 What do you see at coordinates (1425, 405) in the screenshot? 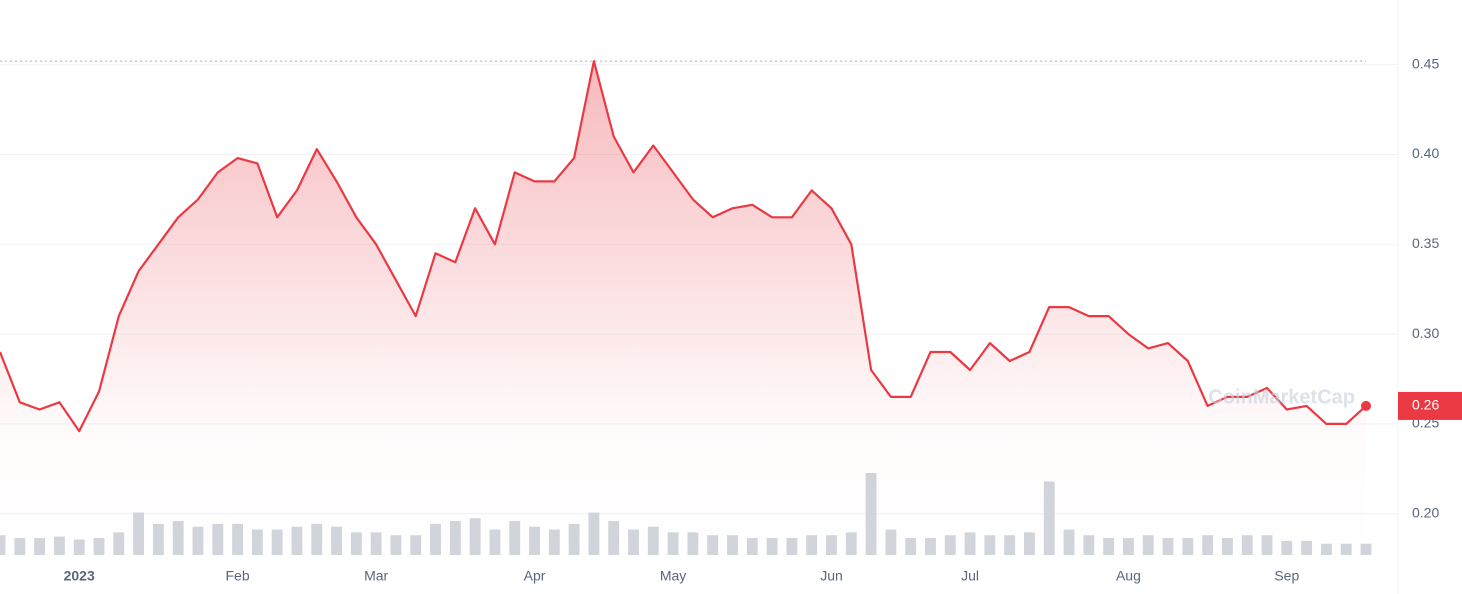
I see `price-badge-label: 0.26` at bounding box center [1425, 405].